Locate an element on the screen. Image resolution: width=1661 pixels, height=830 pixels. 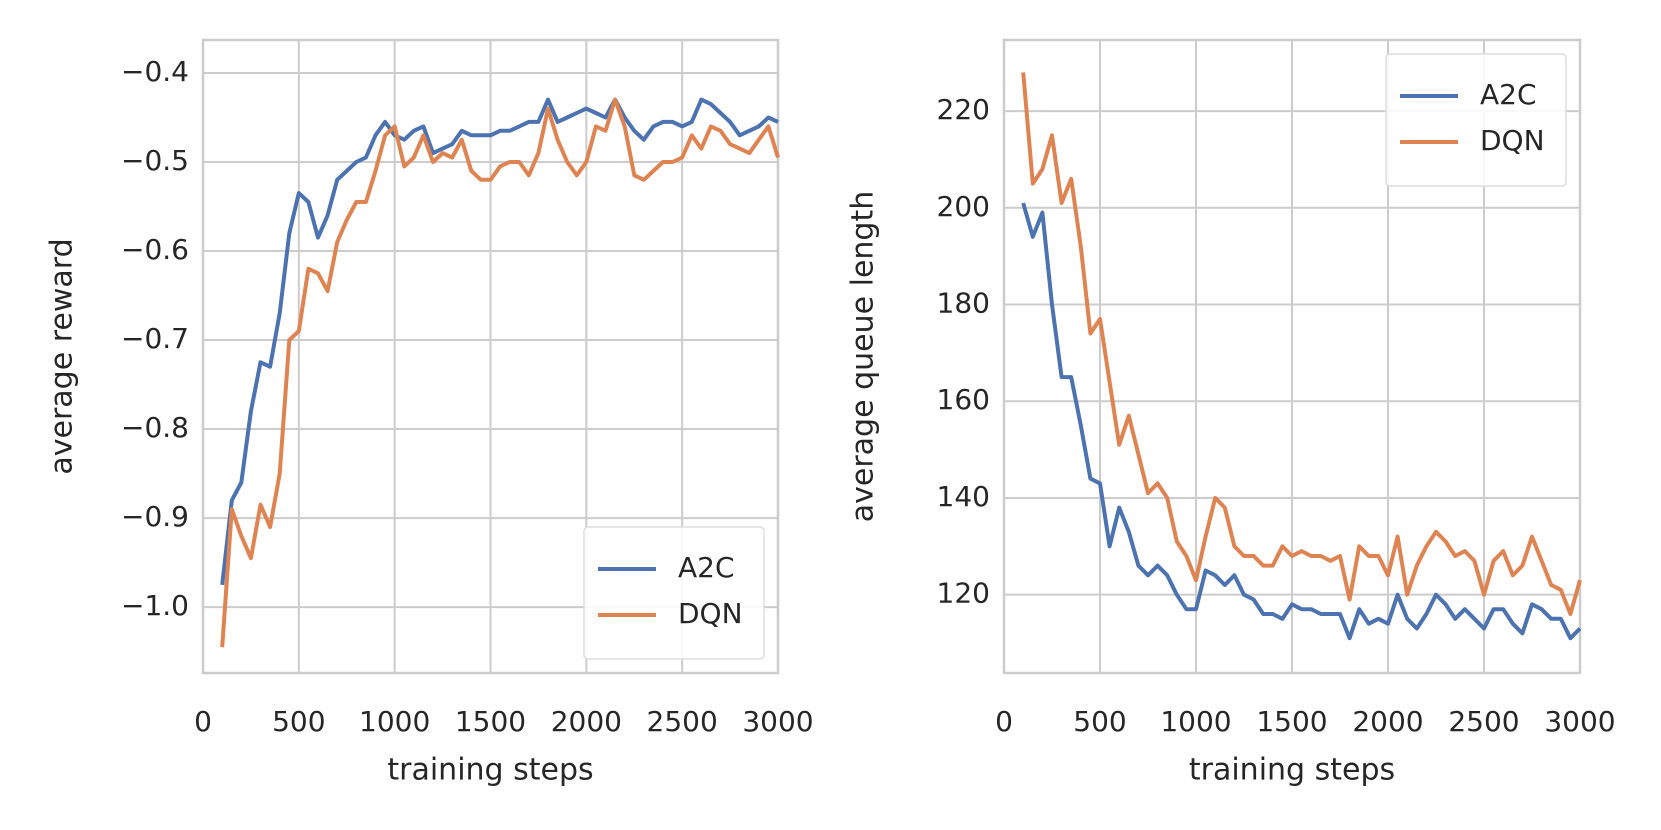
y-tick-label: −0.4 is located at coordinates (155, 71).